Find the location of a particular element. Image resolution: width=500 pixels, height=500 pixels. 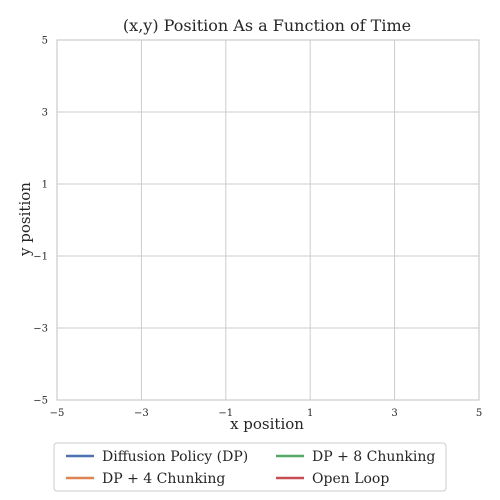

x-tick-label: 1 is located at coordinates (310, 413).